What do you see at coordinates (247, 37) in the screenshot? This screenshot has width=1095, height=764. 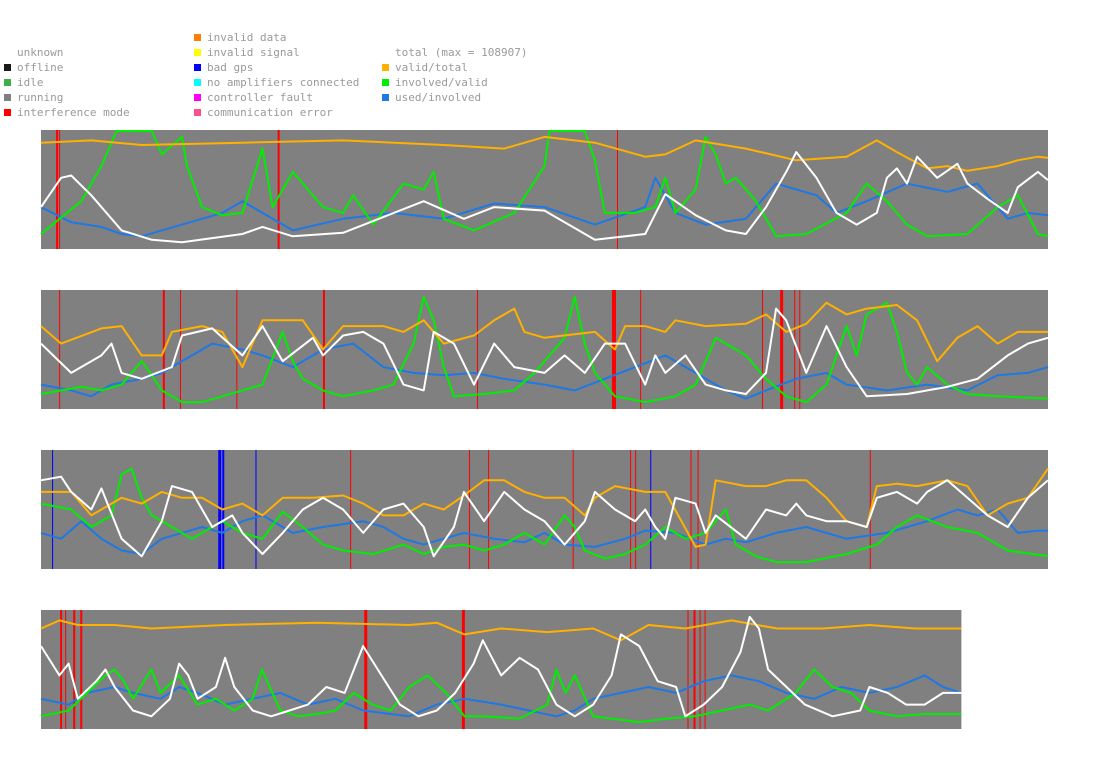 I see `legend-label: invalid data` at bounding box center [247, 37].